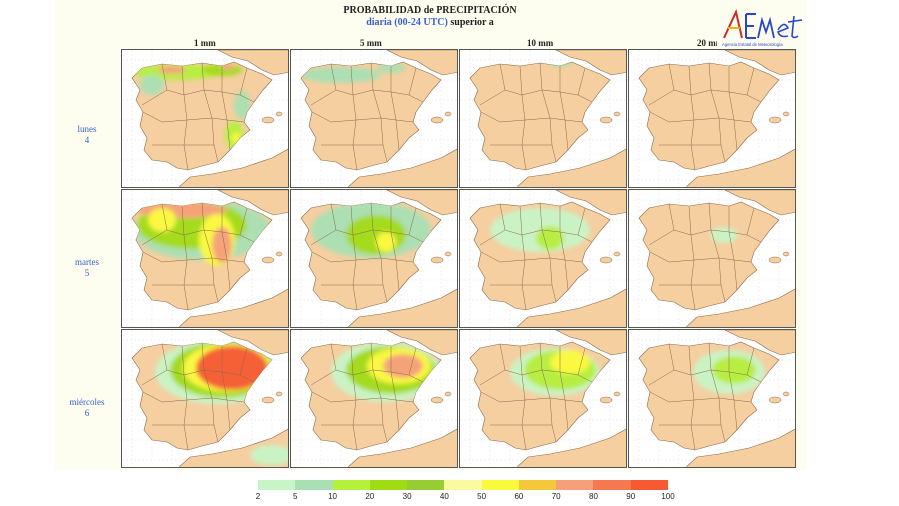 Image resolution: width=899 pixels, height=506 pixels. I want to click on row-day: miércoles, so click(87, 402).